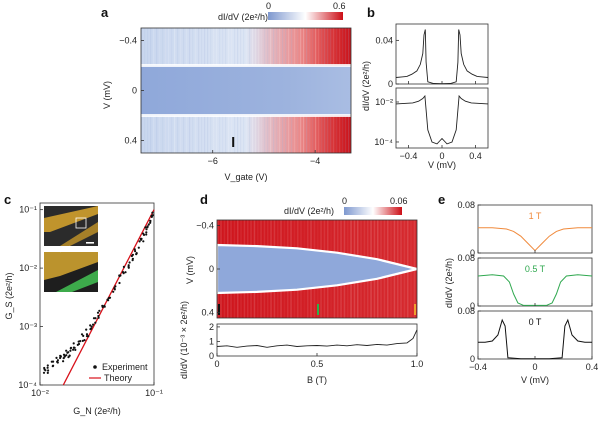 The width and height of the screenshot is (600, 421). I want to click on axis-d-xtick-label: 1.0, so click(417, 364).